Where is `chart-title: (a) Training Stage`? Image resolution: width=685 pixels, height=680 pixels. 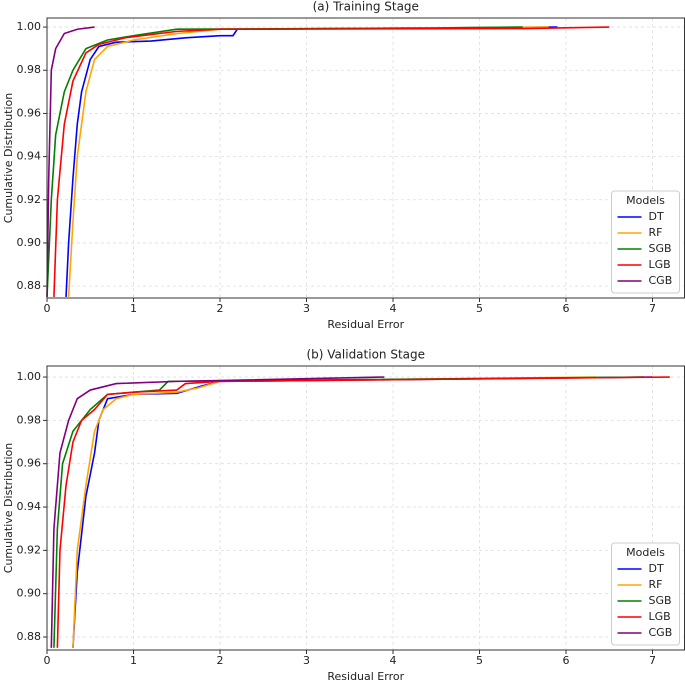 chart-title: (a) Training Stage is located at coordinates (366, 7).